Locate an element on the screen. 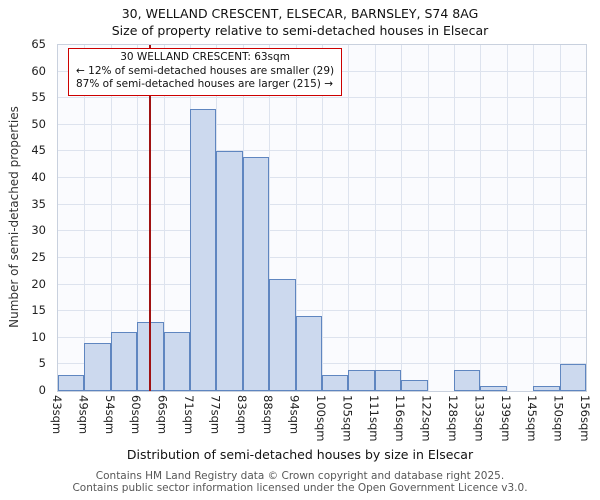 Image resolution: width=600 pixels, height=500 pixels. x-tick-label: 88sqm is located at coordinates (268, 415).